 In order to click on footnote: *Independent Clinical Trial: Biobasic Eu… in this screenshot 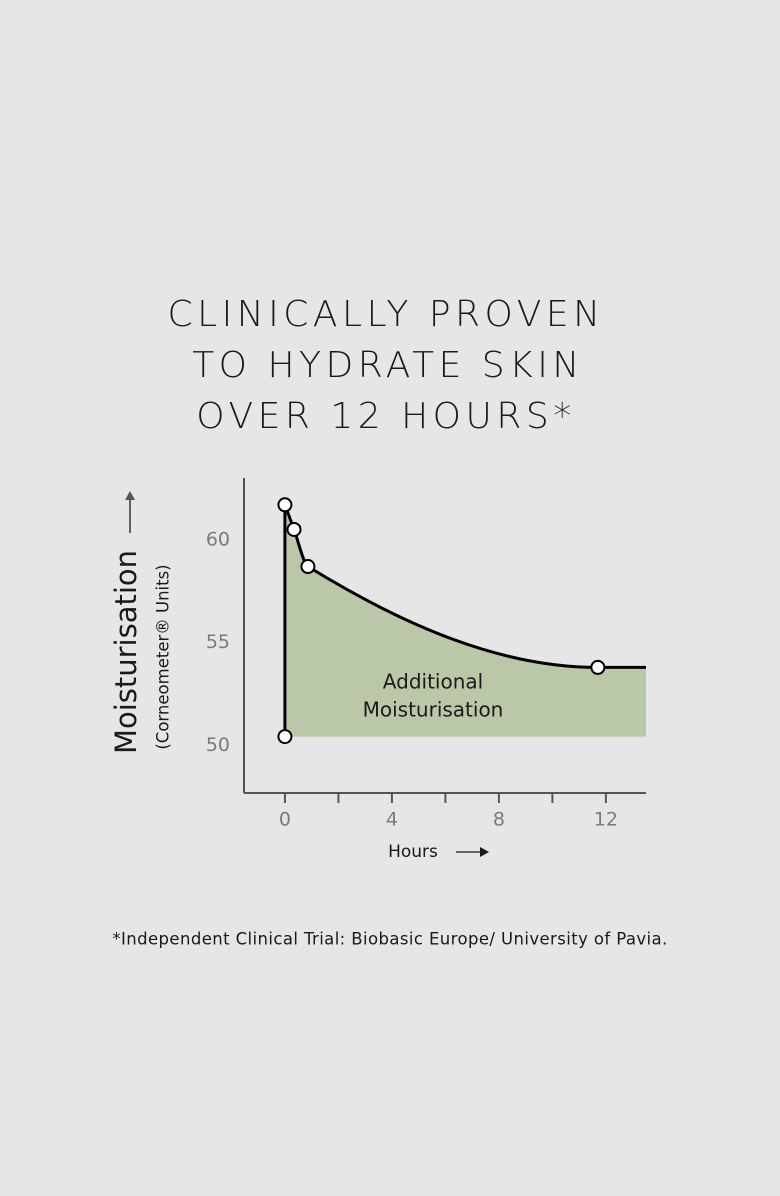, I will do `click(389, 939)`.